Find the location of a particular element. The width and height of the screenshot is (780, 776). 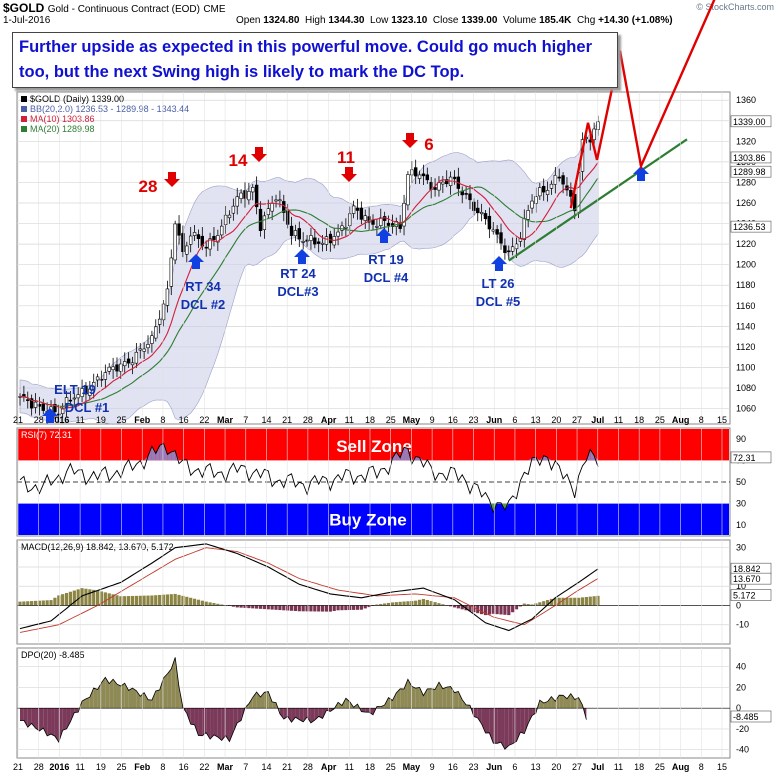

macd-line is located at coordinates (309, 587).